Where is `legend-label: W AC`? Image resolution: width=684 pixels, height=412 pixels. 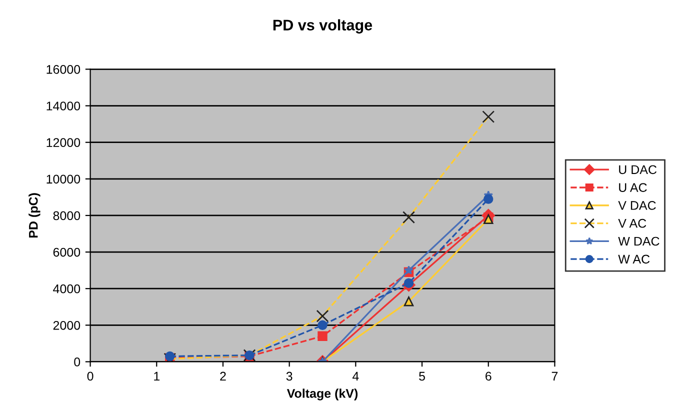
legend-label: W AC is located at coordinates (634, 259).